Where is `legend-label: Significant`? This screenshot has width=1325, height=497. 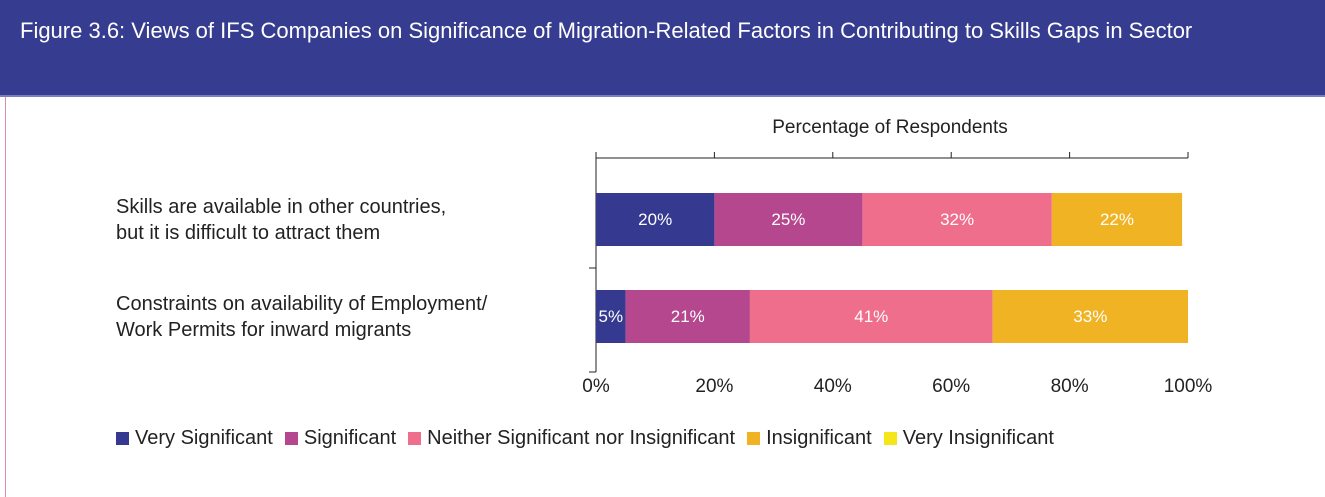
legend-label: Significant is located at coordinates (350, 438).